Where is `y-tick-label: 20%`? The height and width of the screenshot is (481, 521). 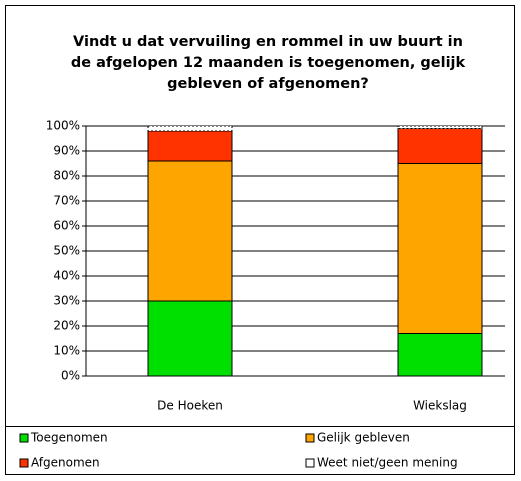 y-tick-label: 20% is located at coordinates (66, 326).